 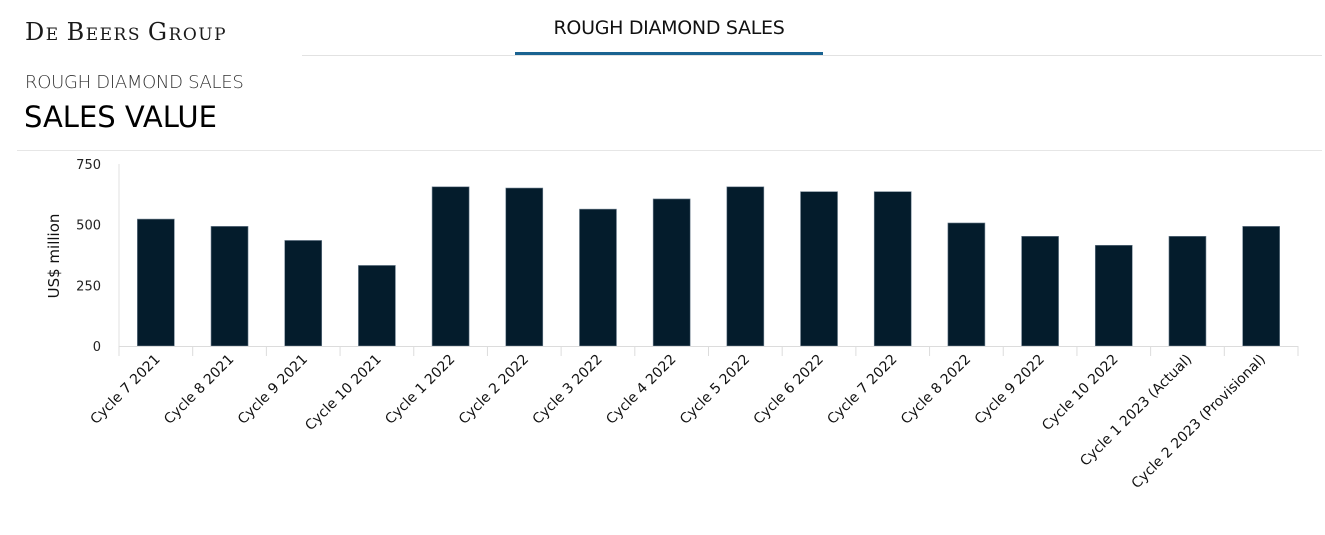 I want to click on logo-letter: ROUP, so click(x=198, y=35).